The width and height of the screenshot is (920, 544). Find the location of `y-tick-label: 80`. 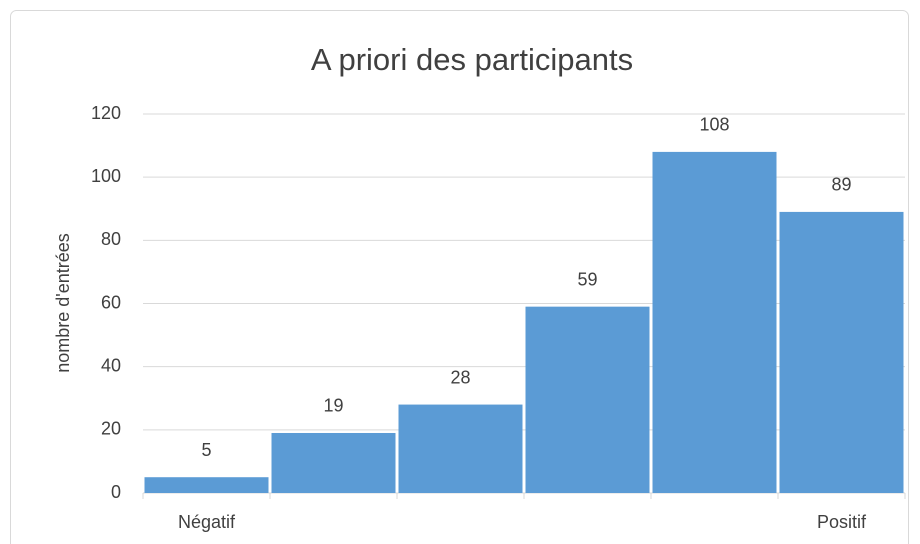

y-tick-label: 80 is located at coordinates (111, 239).